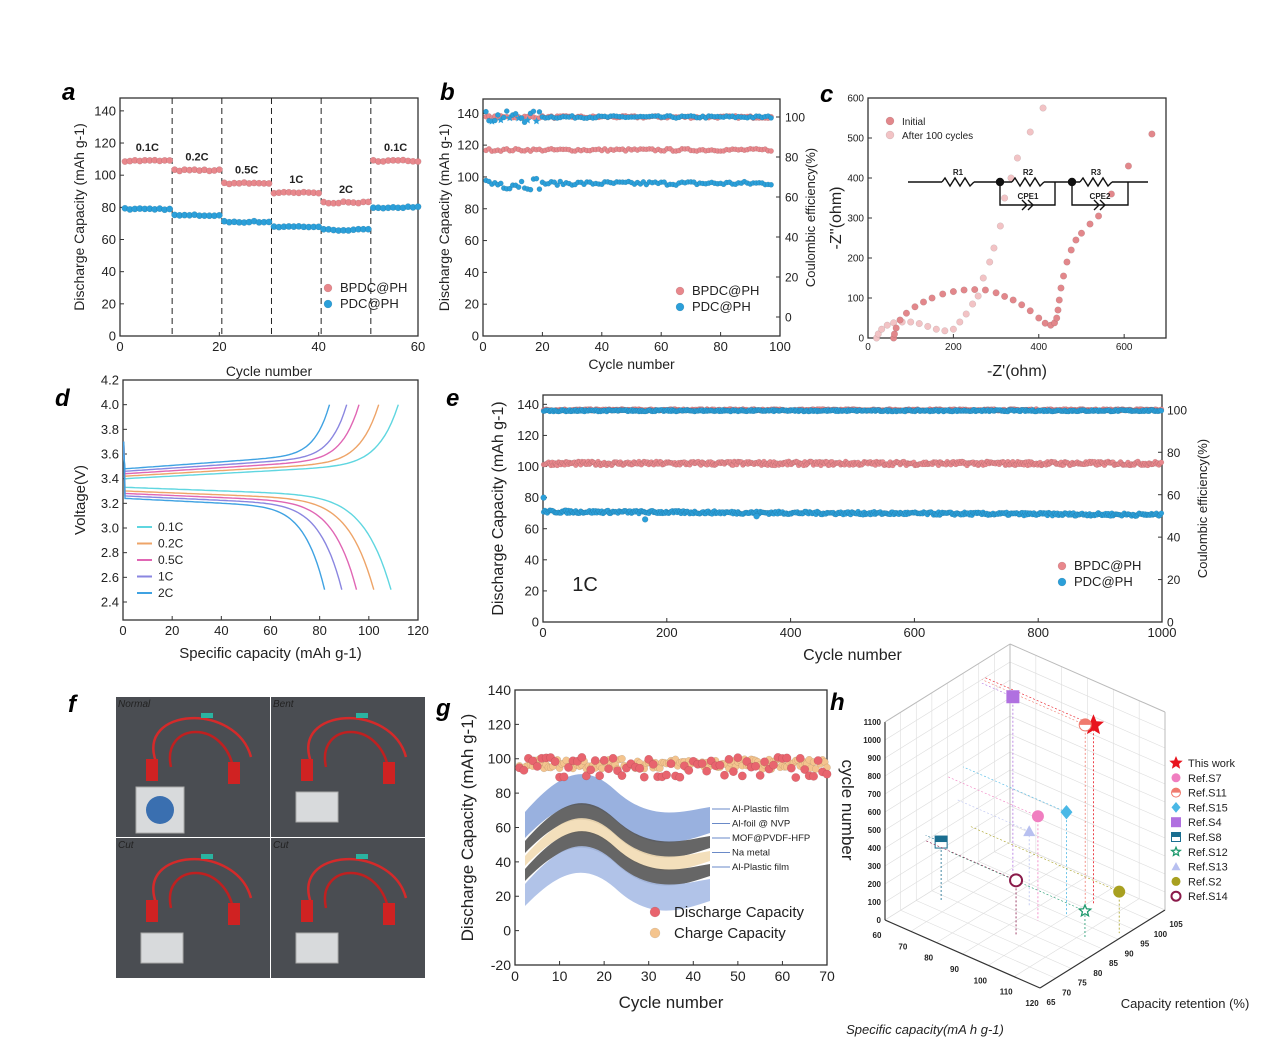 The width and height of the screenshot is (1272, 1043). Describe the element at coordinates (224, 515) in the screenshot. I see `discharge-curve-2C` at that location.